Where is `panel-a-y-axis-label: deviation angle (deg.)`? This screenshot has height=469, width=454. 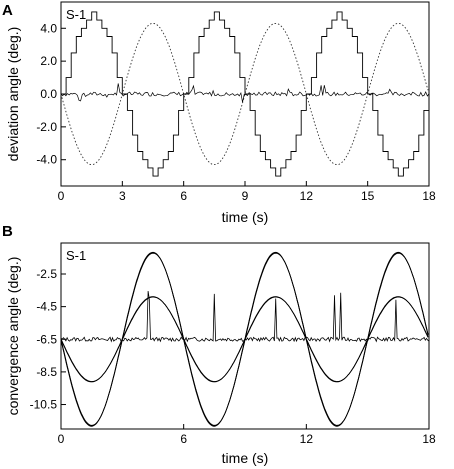 panel-a-y-axis-label: deviation angle (deg.) is located at coordinates (13, 94).